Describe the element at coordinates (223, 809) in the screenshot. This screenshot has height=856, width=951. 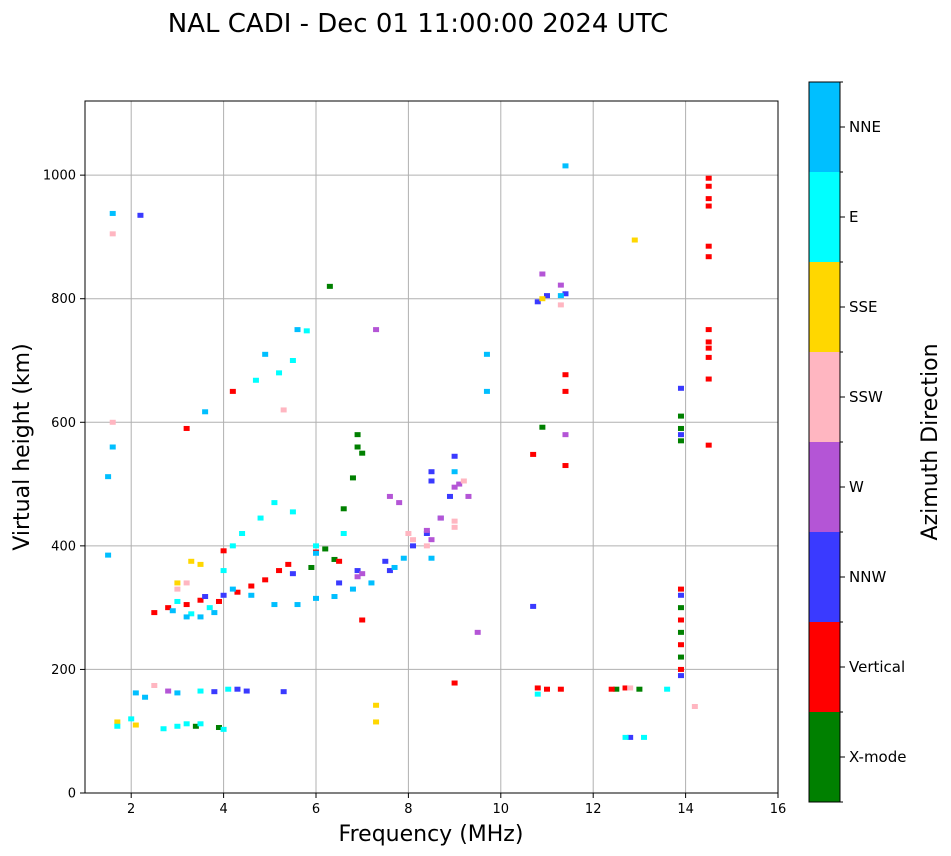
I see `x-tick-label: 4` at that location.